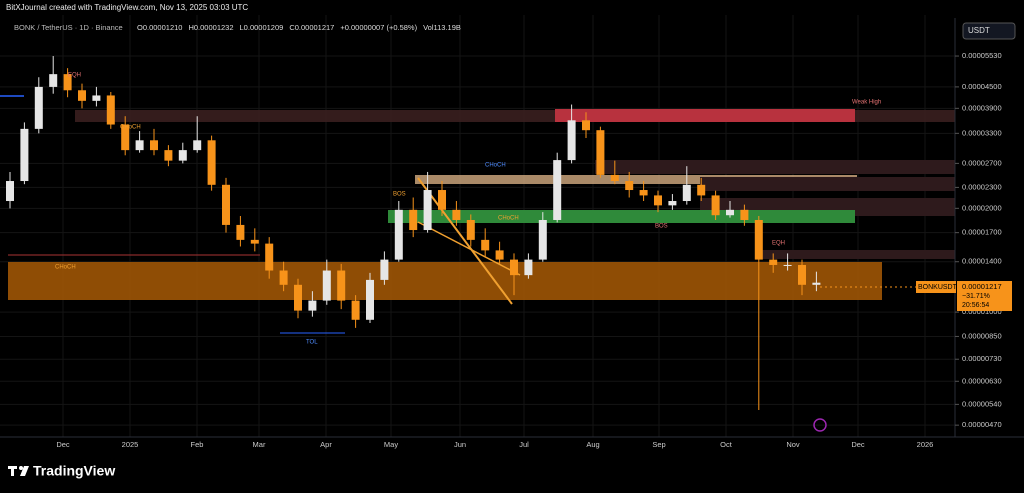 Image resolution: width=1024 pixels, height=493 pixels. I want to click on y-tick-label: 0.00005530, so click(982, 55).